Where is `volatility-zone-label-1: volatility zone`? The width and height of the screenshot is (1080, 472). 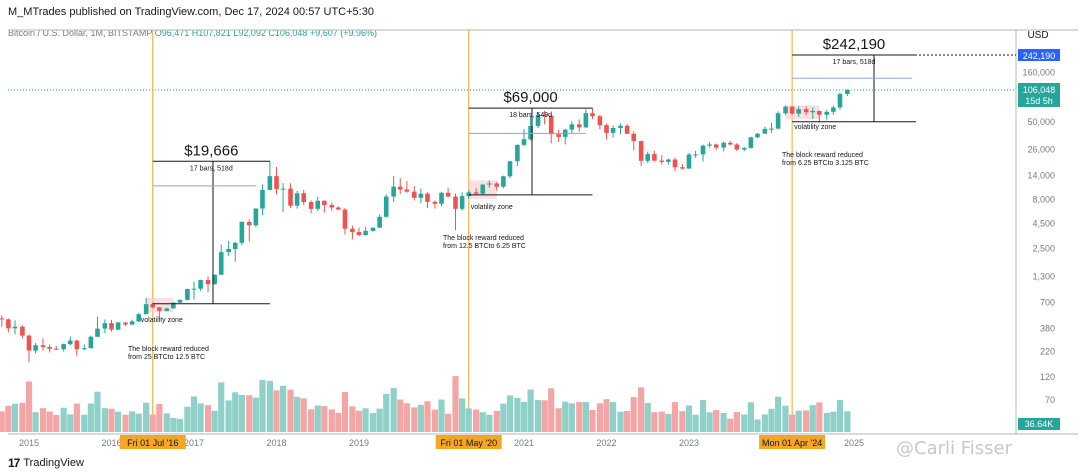
volatility-zone-label-1: volatility zone is located at coordinates (162, 320).